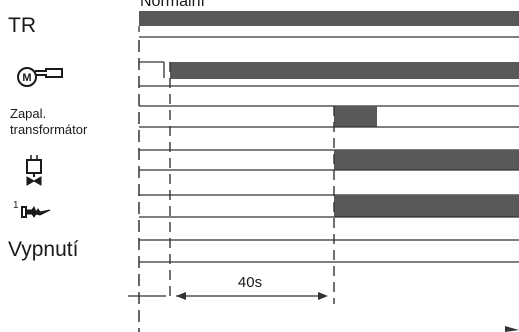 Image resolution: width=519 pixels, height=332 pixels. Describe the element at coordinates (22, 25) in the screenshot. I see `label-tr: TR` at that location.